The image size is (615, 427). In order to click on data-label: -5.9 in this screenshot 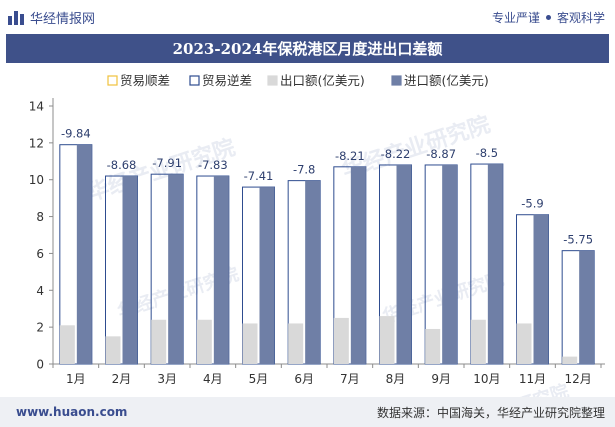, I will do `click(532, 204)`.